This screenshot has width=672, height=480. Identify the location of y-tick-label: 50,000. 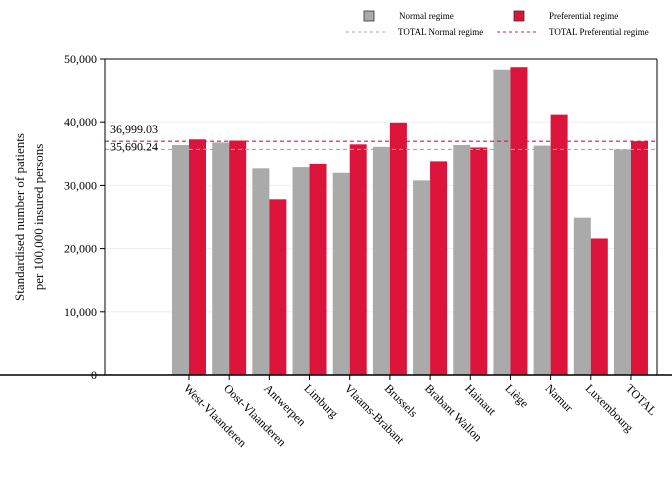
(80, 59).